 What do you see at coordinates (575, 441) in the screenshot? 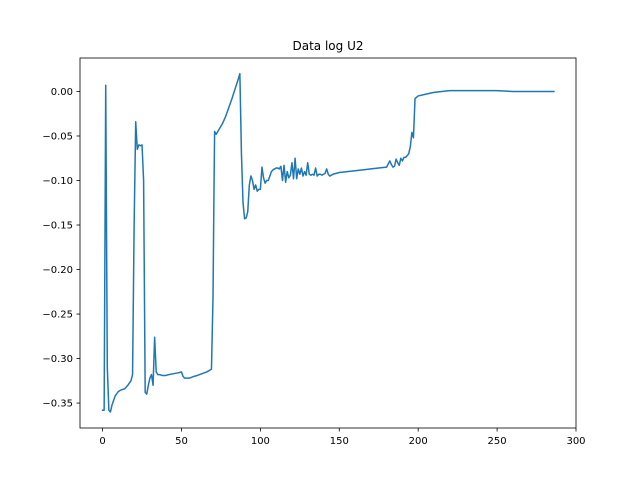
I see `x-tick-label: 300` at bounding box center [575, 441].